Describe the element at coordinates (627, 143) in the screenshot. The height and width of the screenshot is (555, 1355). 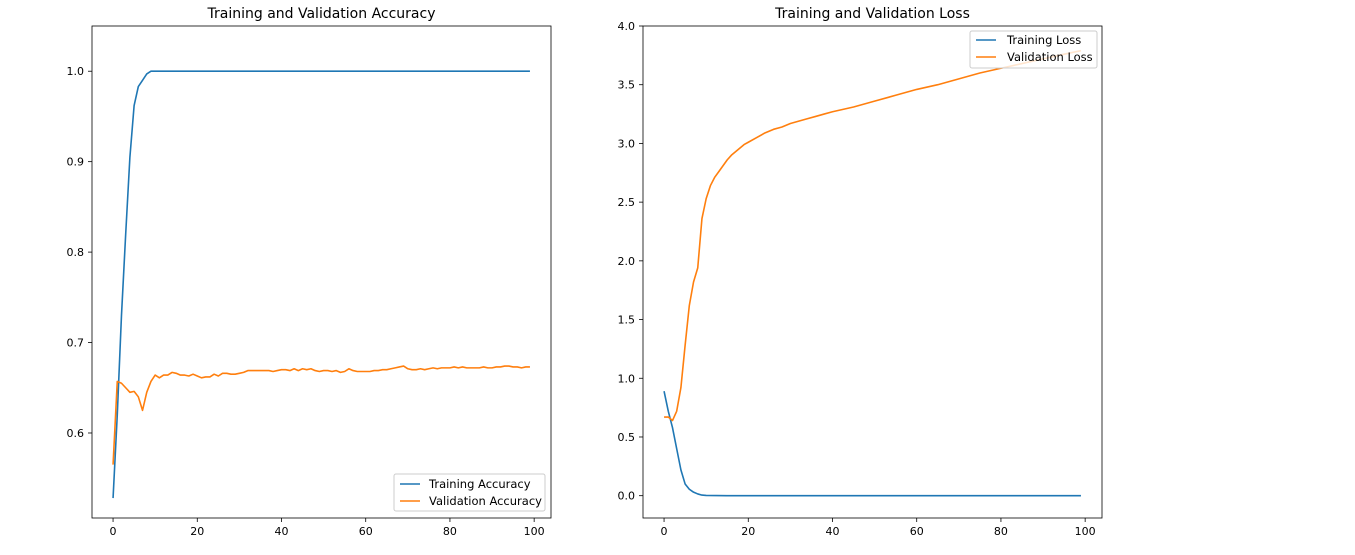
I see `loss-y-tick-label: 3.0` at that location.